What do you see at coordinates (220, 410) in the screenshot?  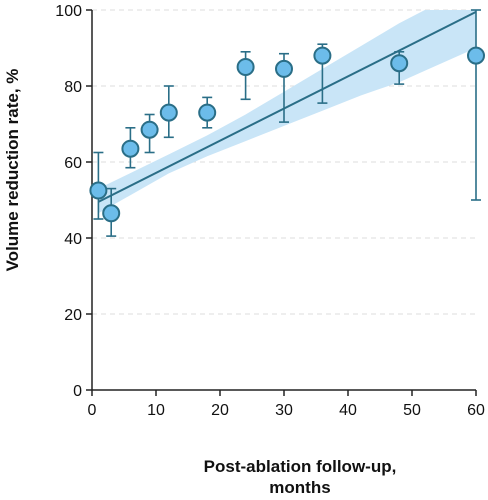 I see `x-tick-label-20: 20` at bounding box center [220, 410].